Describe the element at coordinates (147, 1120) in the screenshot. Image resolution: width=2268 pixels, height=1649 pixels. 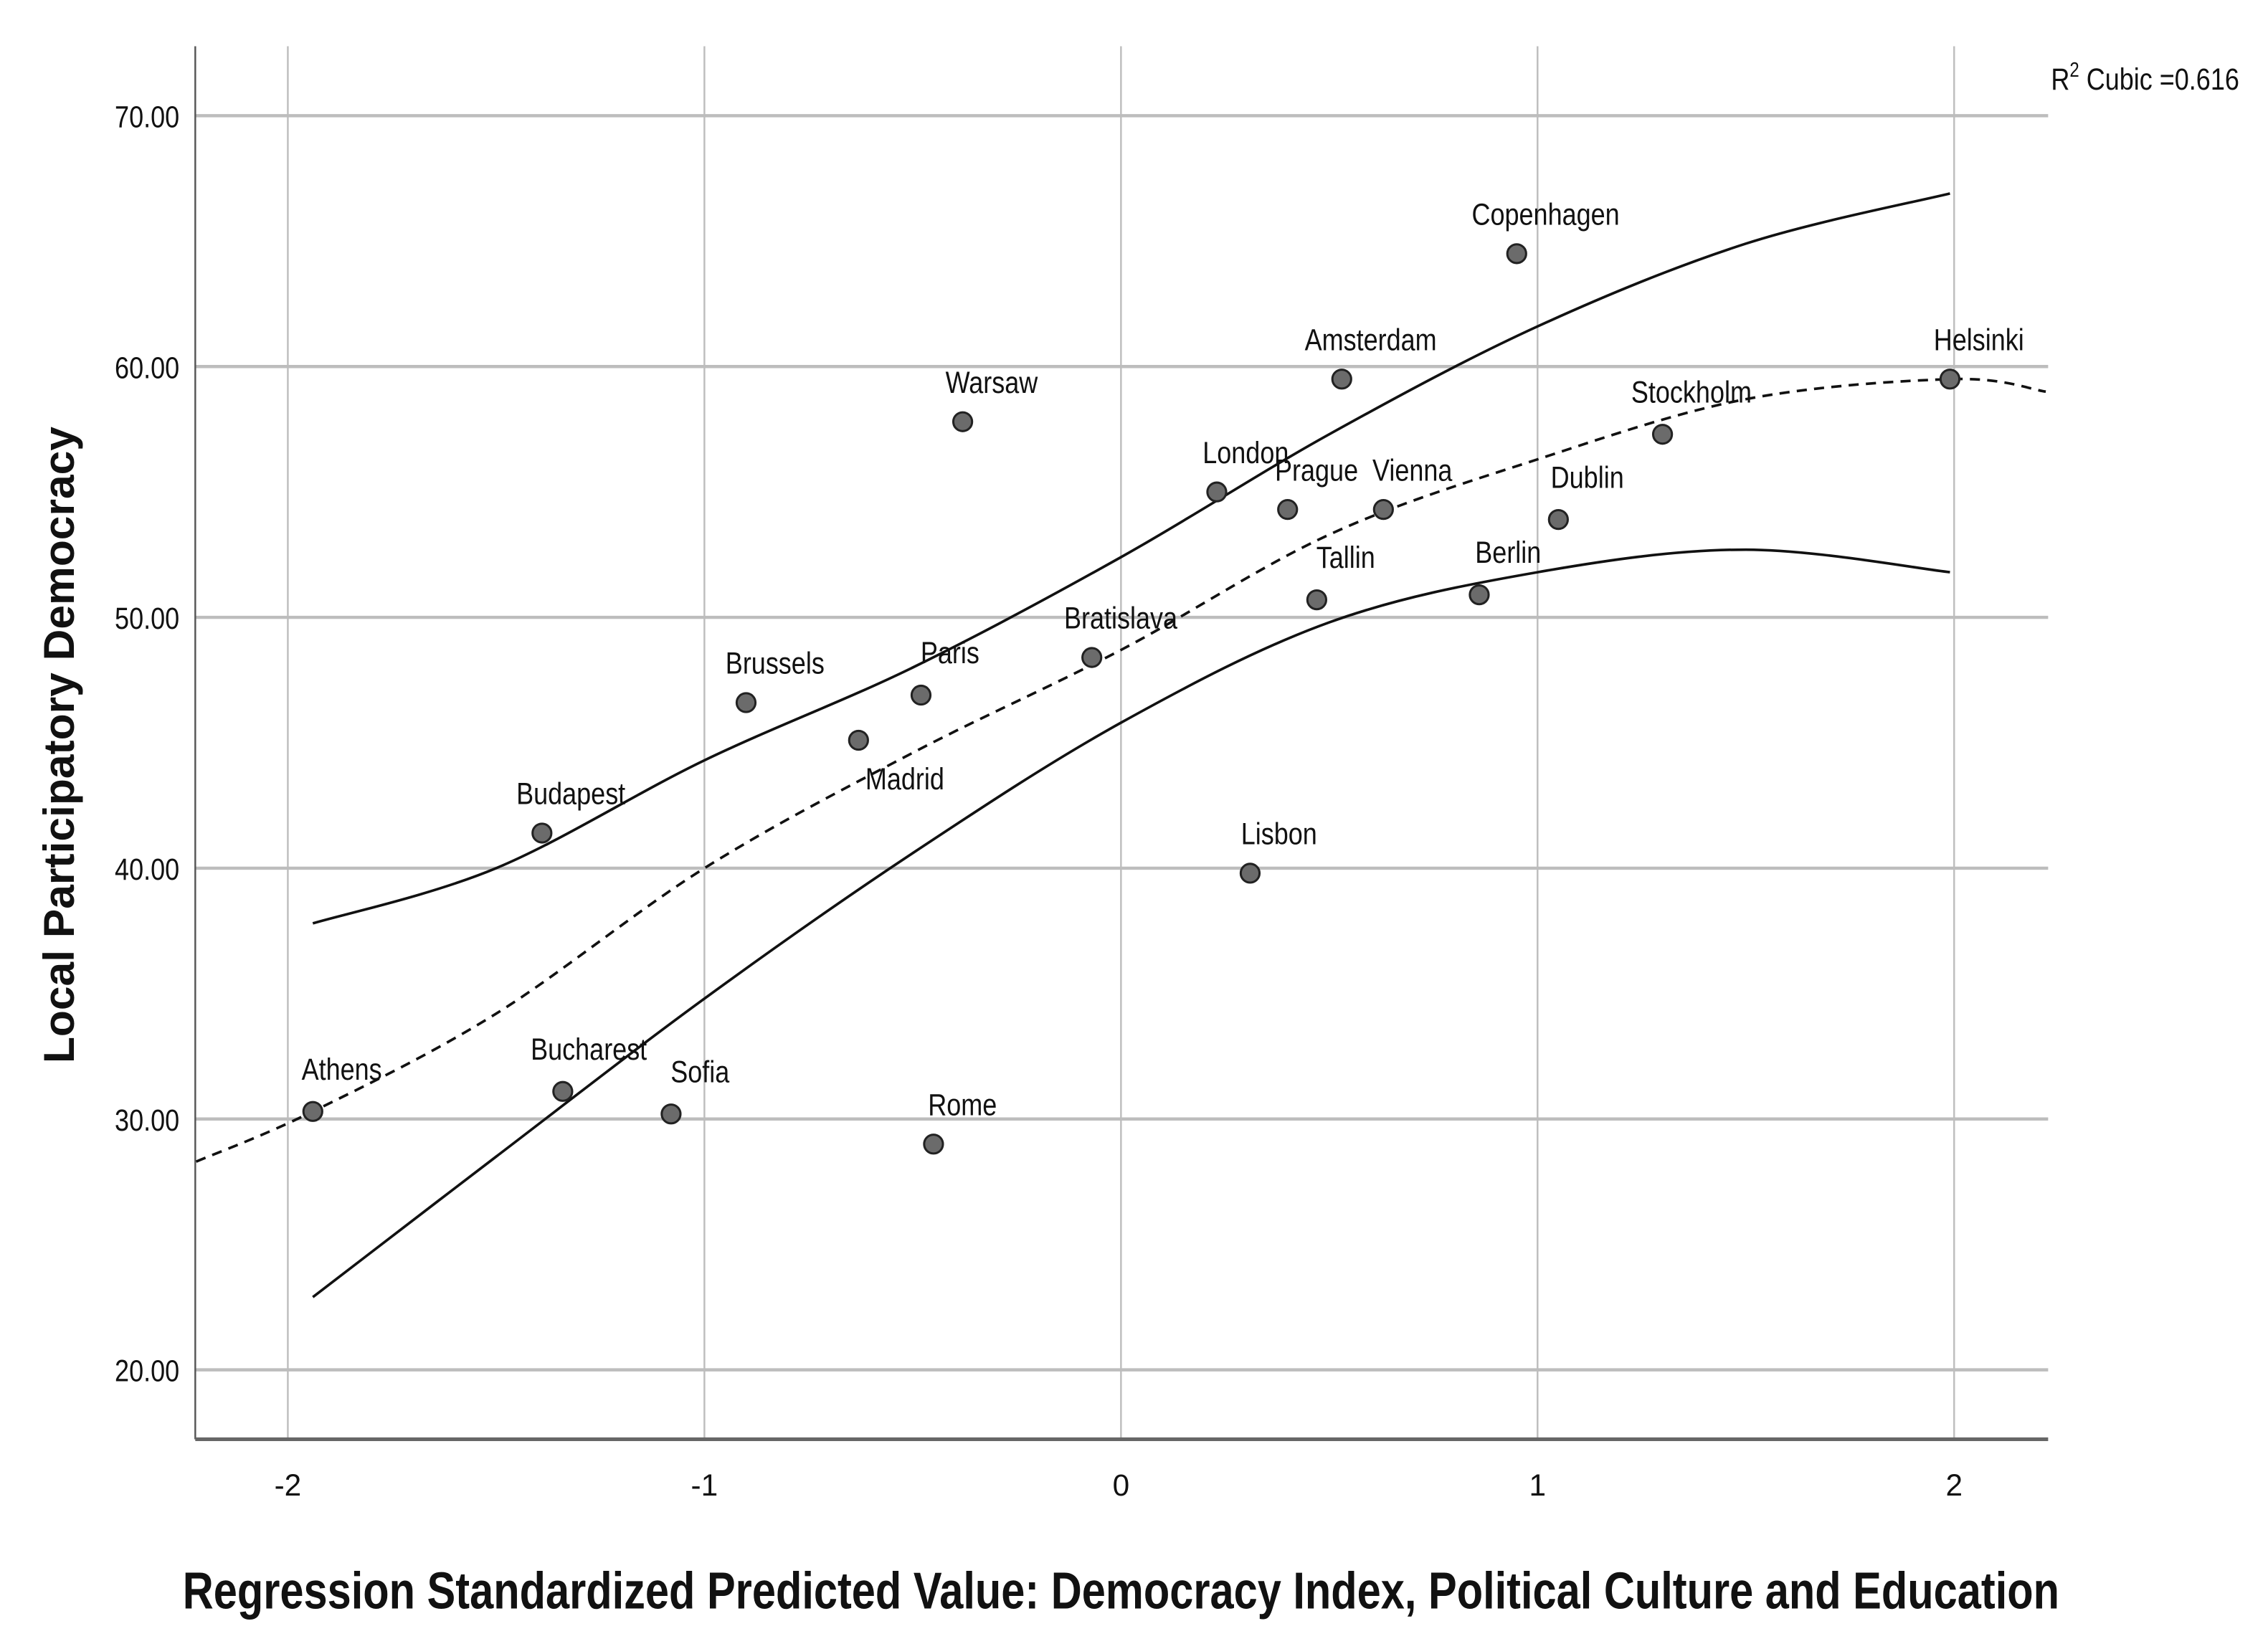
I see `y-tick-label: 30.00` at that location.